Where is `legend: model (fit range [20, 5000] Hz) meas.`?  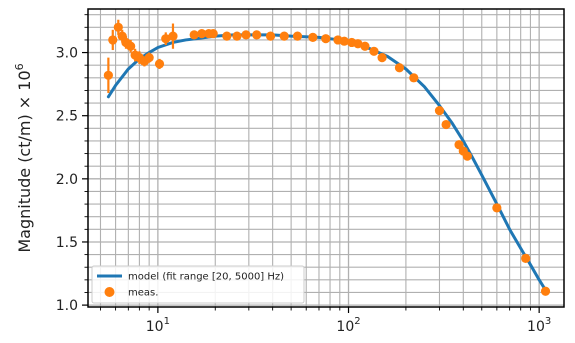
legend: model (fit range [20, 5000] Hz) meas. is located at coordinates (198, 284).